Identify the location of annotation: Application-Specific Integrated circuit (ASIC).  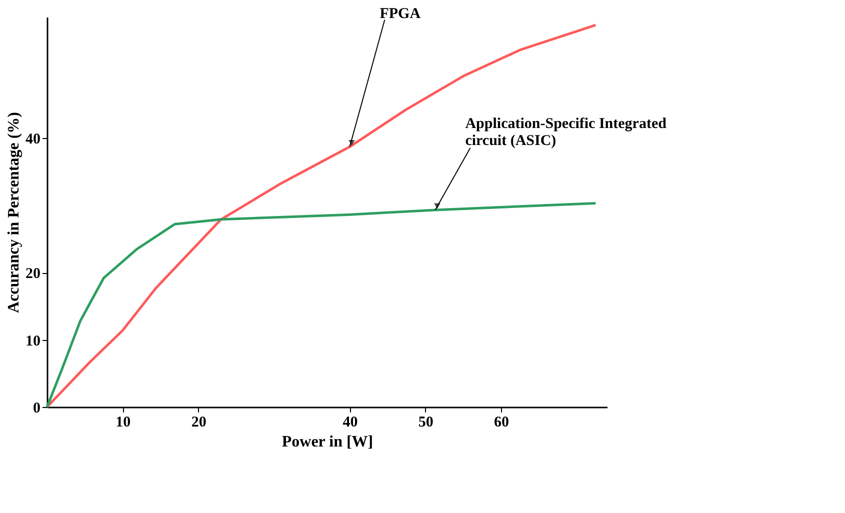
(566, 132).